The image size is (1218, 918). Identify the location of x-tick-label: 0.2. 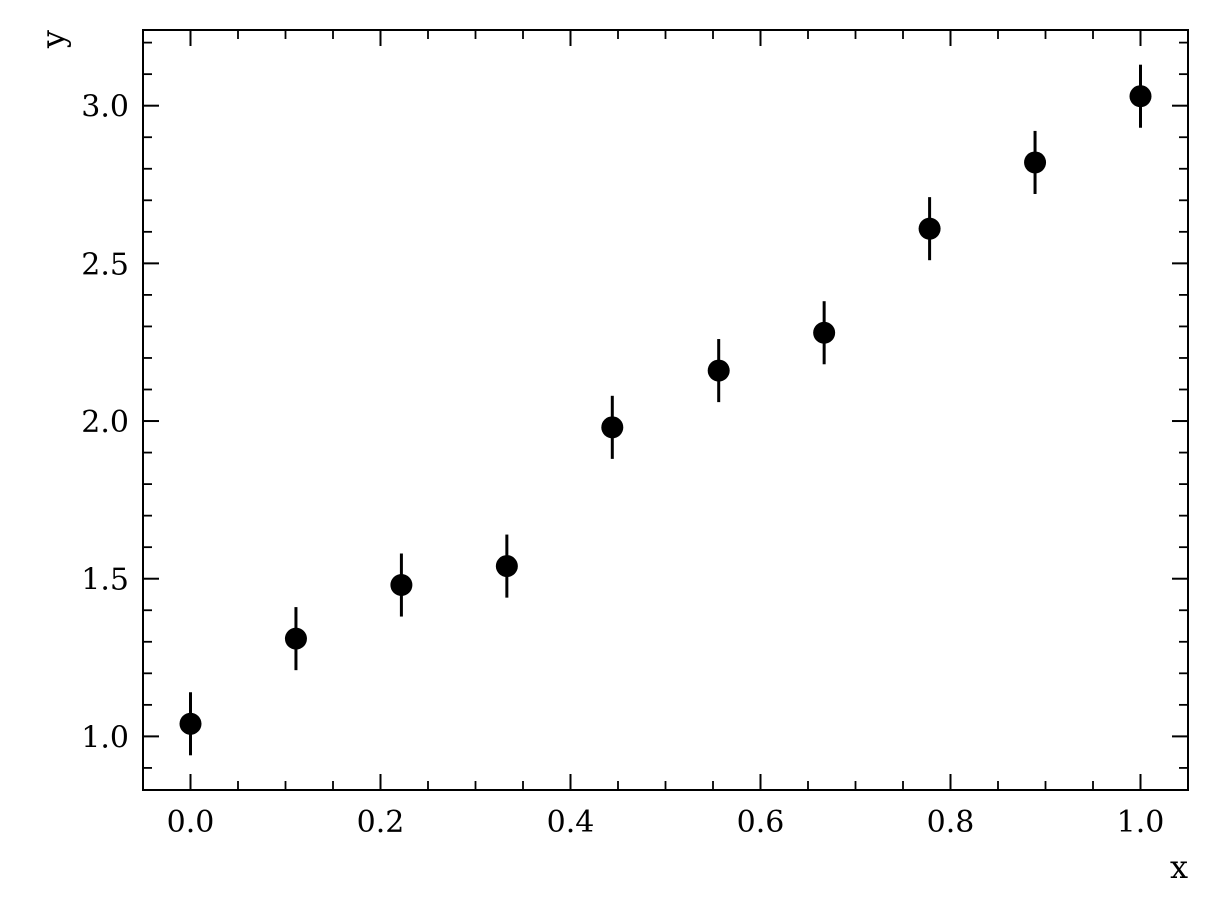
(381, 822).